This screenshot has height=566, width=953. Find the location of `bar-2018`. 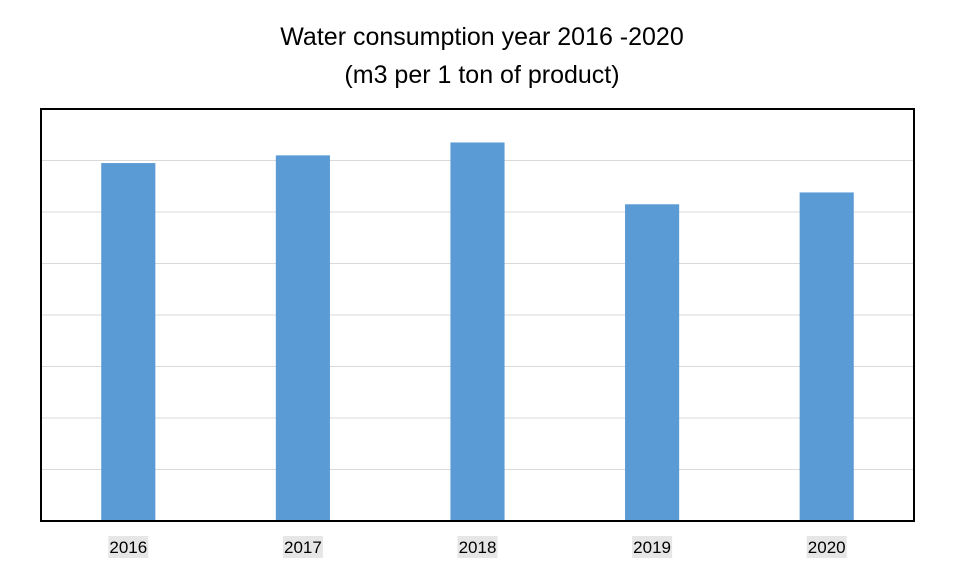

bar-2018 is located at coordinates (477, 331).